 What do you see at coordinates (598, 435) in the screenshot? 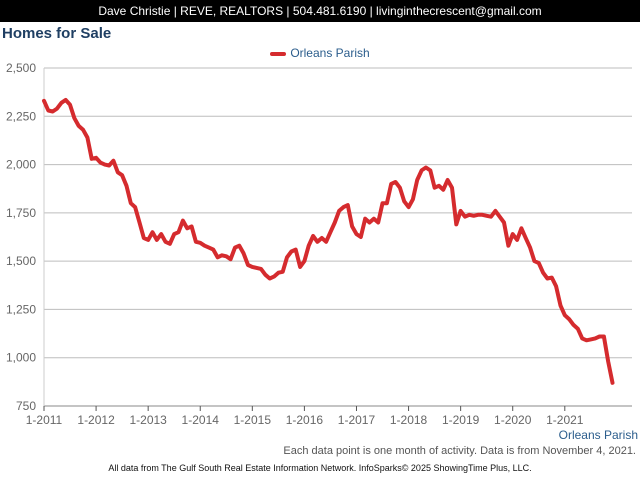
I see `region-label: Orleans Parish` at bounding box center [598, 435].